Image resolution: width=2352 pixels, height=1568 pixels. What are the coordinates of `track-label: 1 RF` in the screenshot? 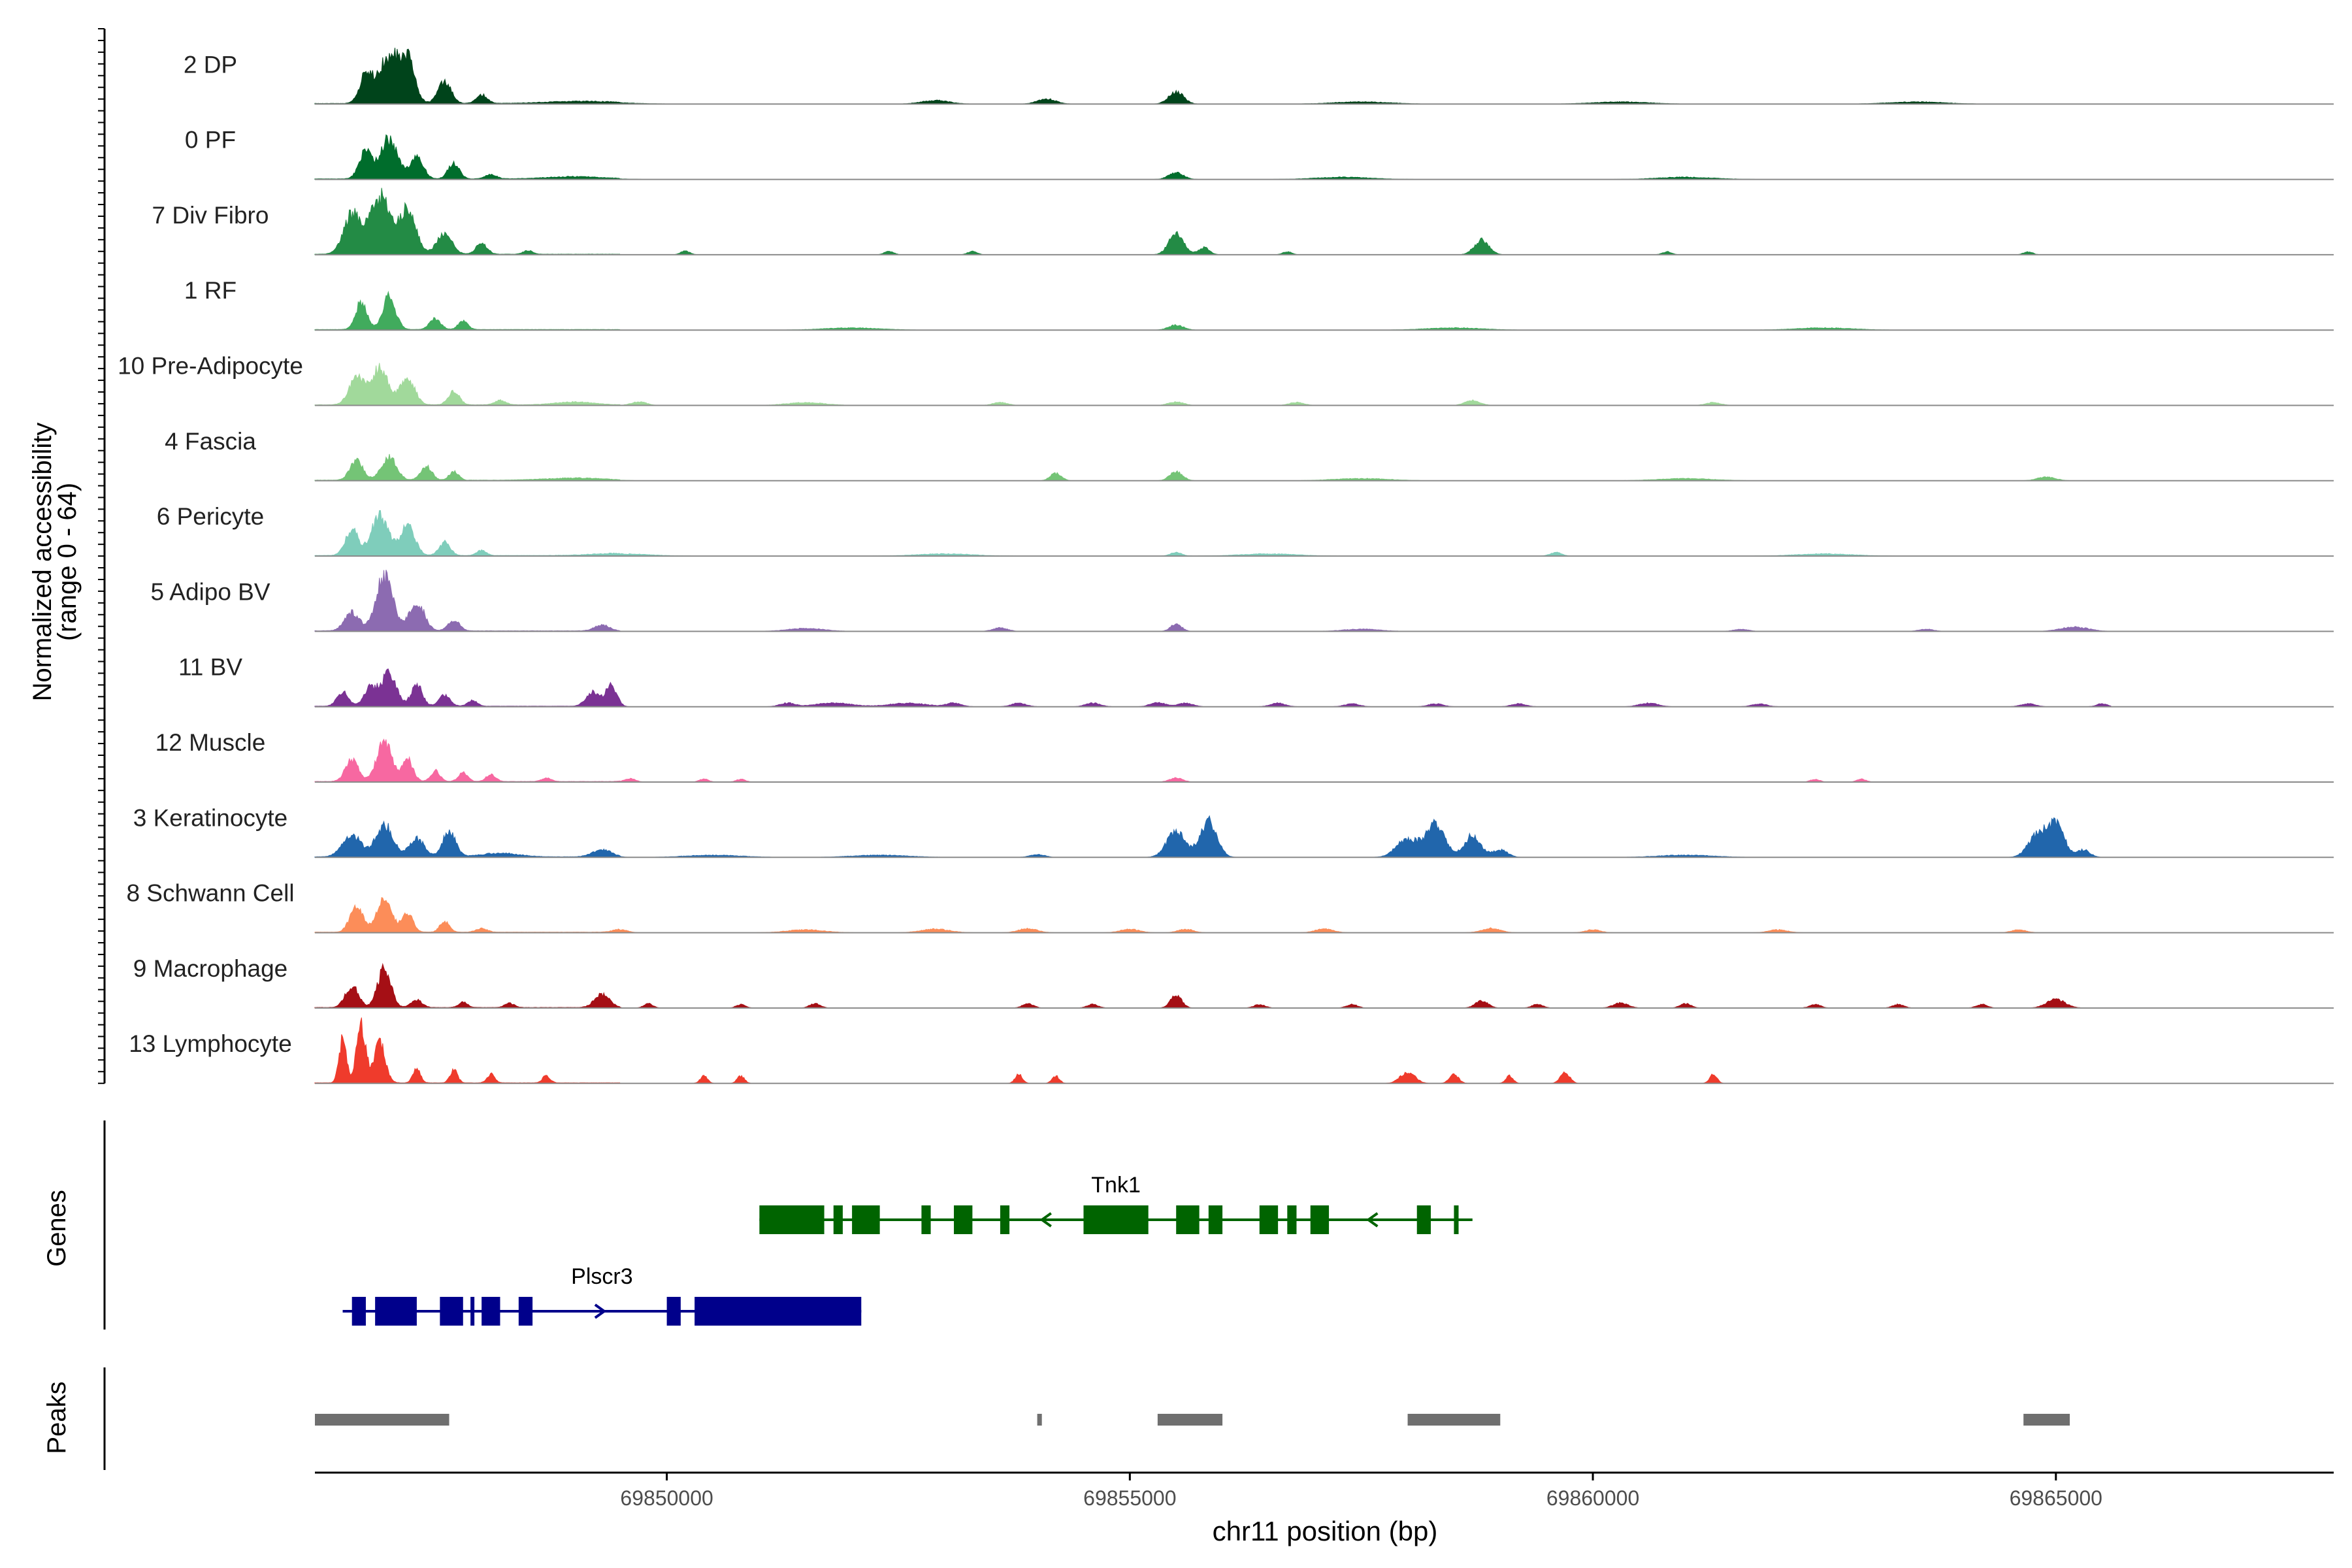 It's located at (210, 290).